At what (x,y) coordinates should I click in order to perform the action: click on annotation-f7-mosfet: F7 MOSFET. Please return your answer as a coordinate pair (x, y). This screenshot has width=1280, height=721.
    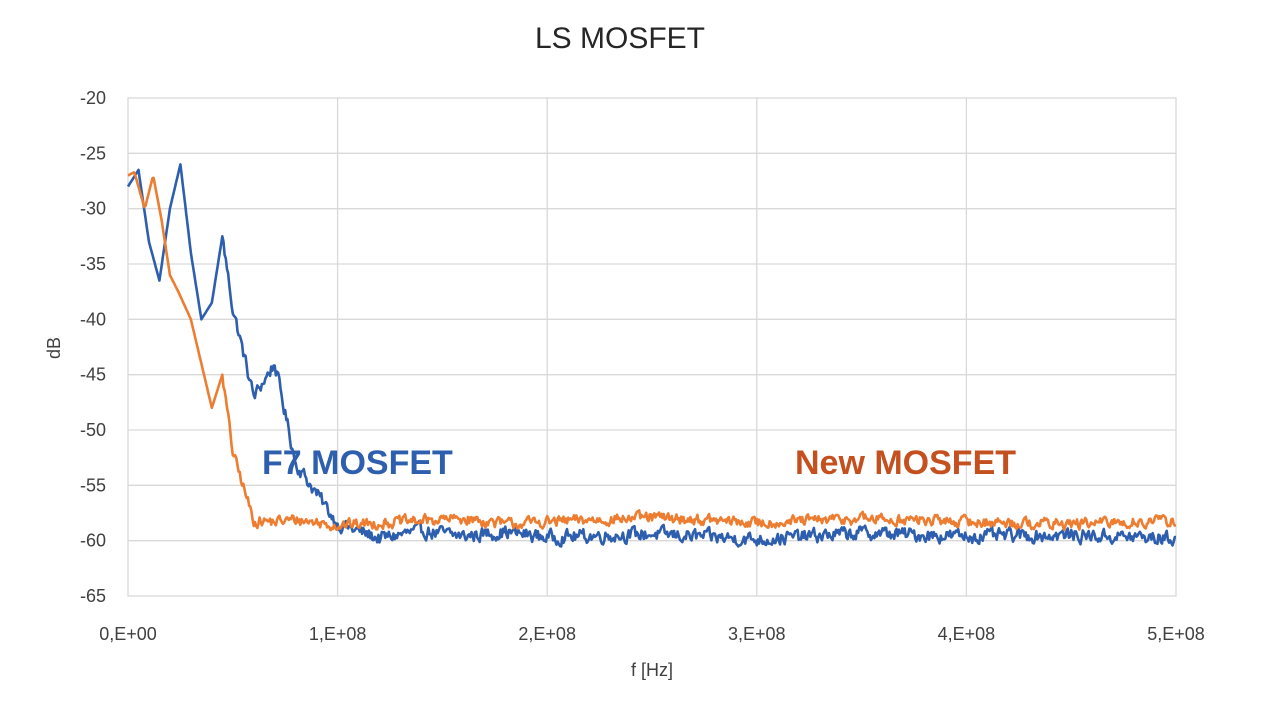
    Looking at the image, I should click on (357, 463).